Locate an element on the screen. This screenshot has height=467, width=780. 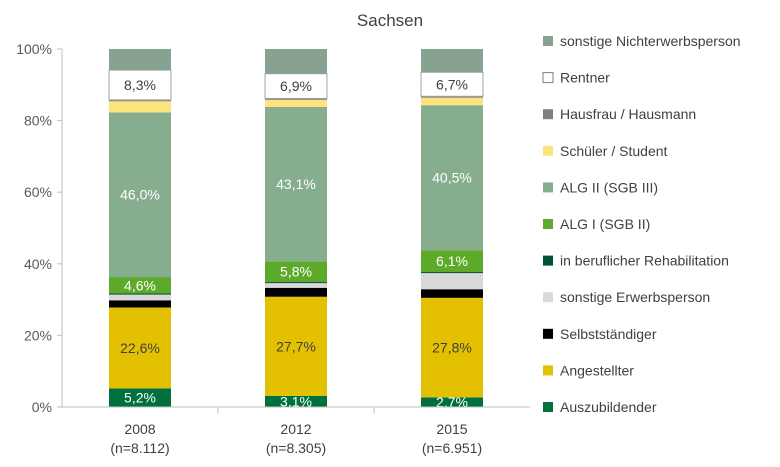
data-label: 6,1% is located at coordinates (452, 261).